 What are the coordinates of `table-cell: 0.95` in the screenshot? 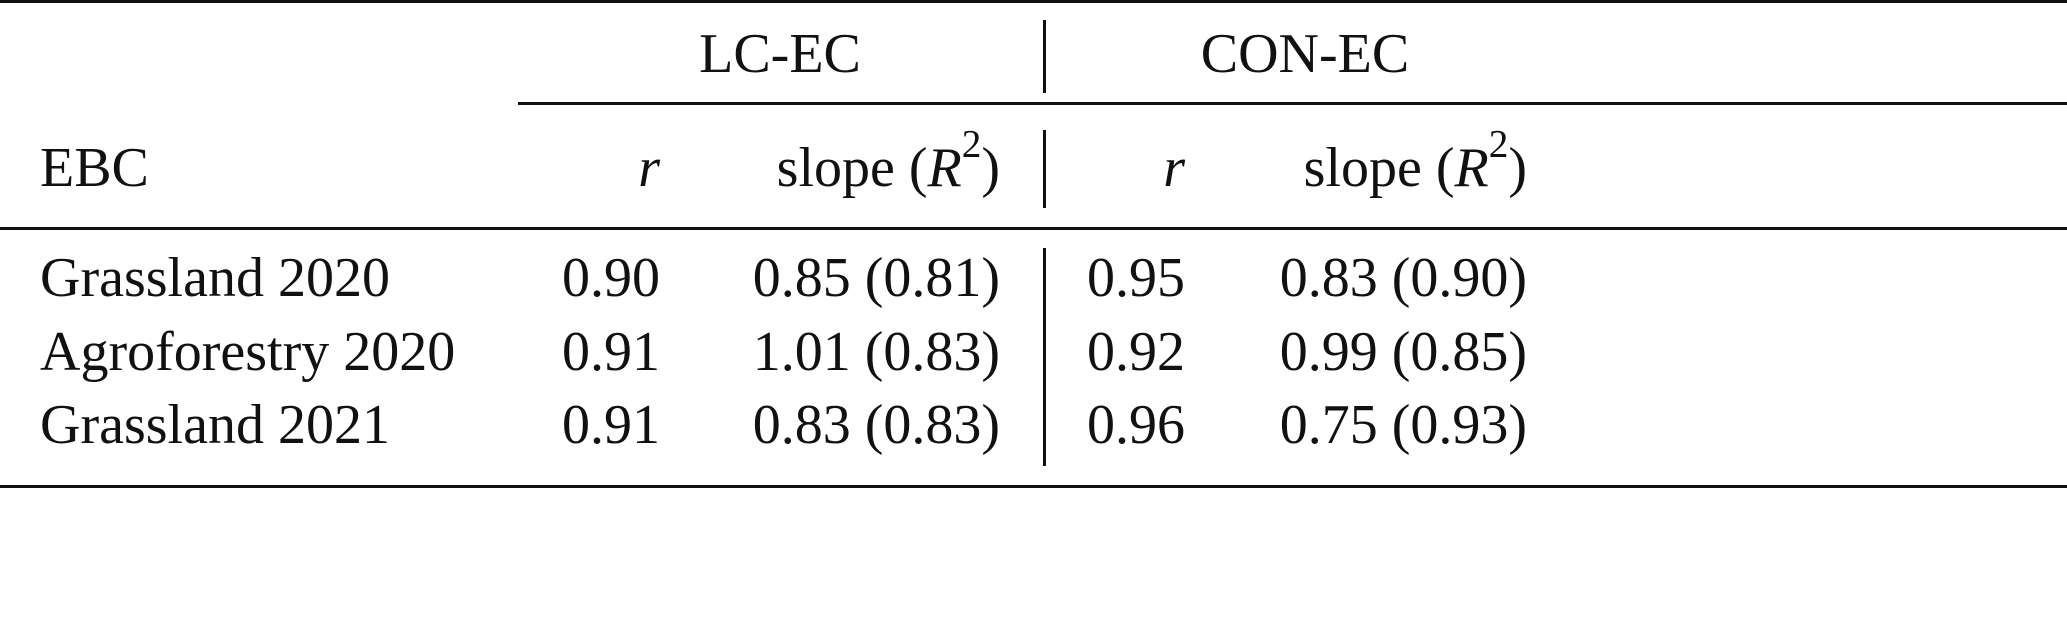 It's located at (1136, 278).